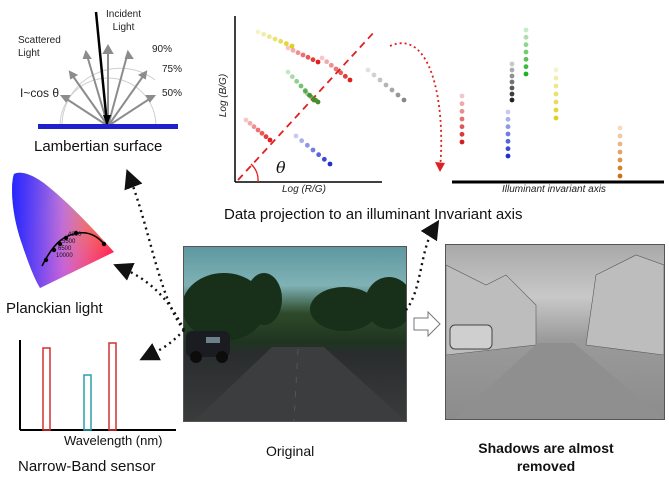  What do you see at coordinates (427, 324) in the screenshot?
I see `process-arrow` at bounding box center [427, 324].